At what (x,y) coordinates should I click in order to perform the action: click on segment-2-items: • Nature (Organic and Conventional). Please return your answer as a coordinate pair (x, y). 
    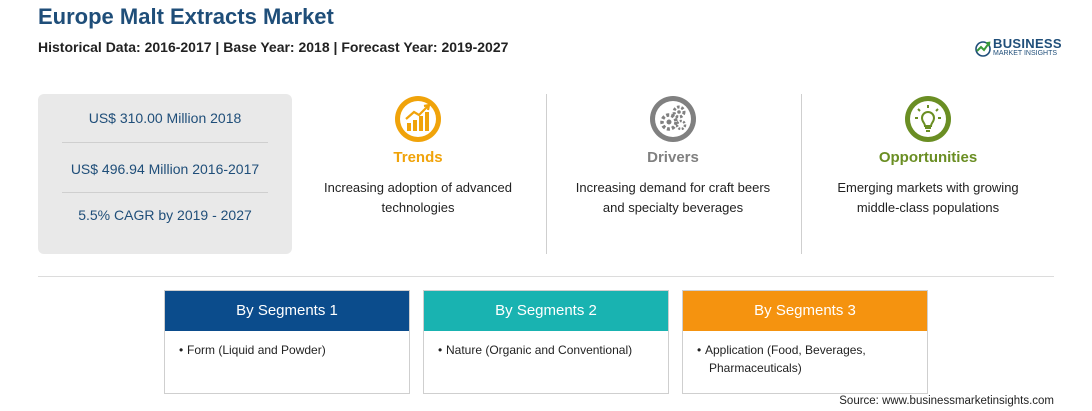
    Looking at the image, I should click on (546, 350).